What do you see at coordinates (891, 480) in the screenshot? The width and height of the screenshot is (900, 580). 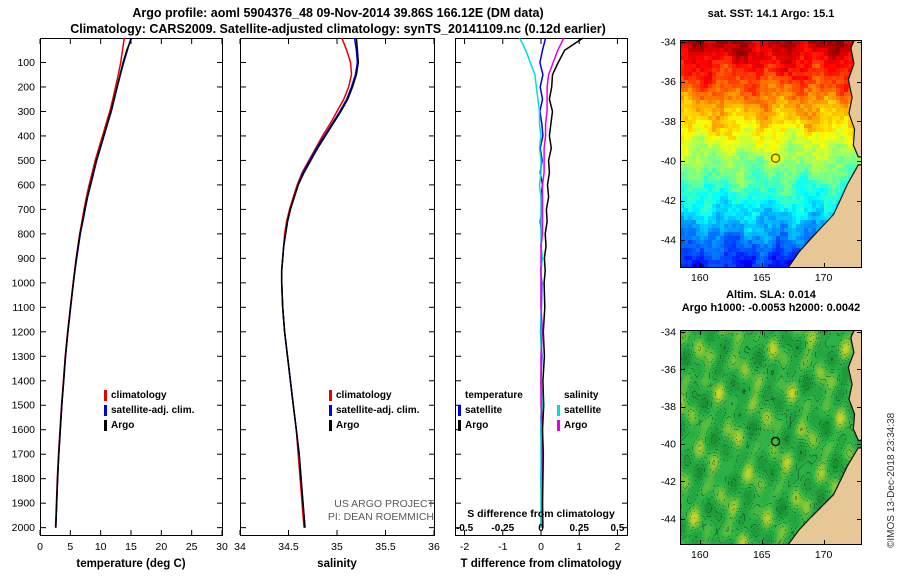 I see `imos-watermark: ©IMOS 13-Dec-2018 23:34:38` at bounding box center [891, 480].